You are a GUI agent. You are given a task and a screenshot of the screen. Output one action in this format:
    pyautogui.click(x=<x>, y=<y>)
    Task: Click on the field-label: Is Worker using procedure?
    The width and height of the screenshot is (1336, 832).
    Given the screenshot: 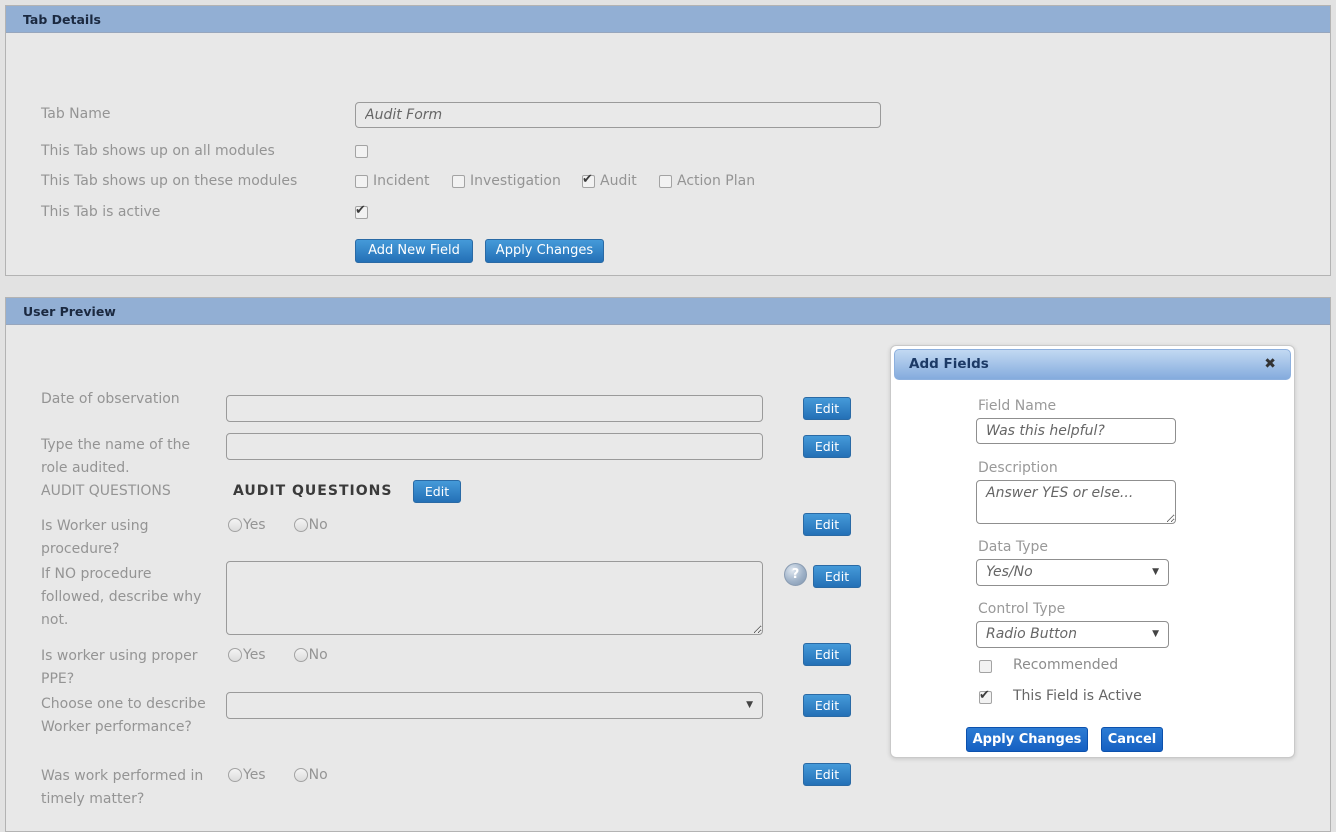 What is the action you would take?
    pyautogui.click(x=95, y=537)
    